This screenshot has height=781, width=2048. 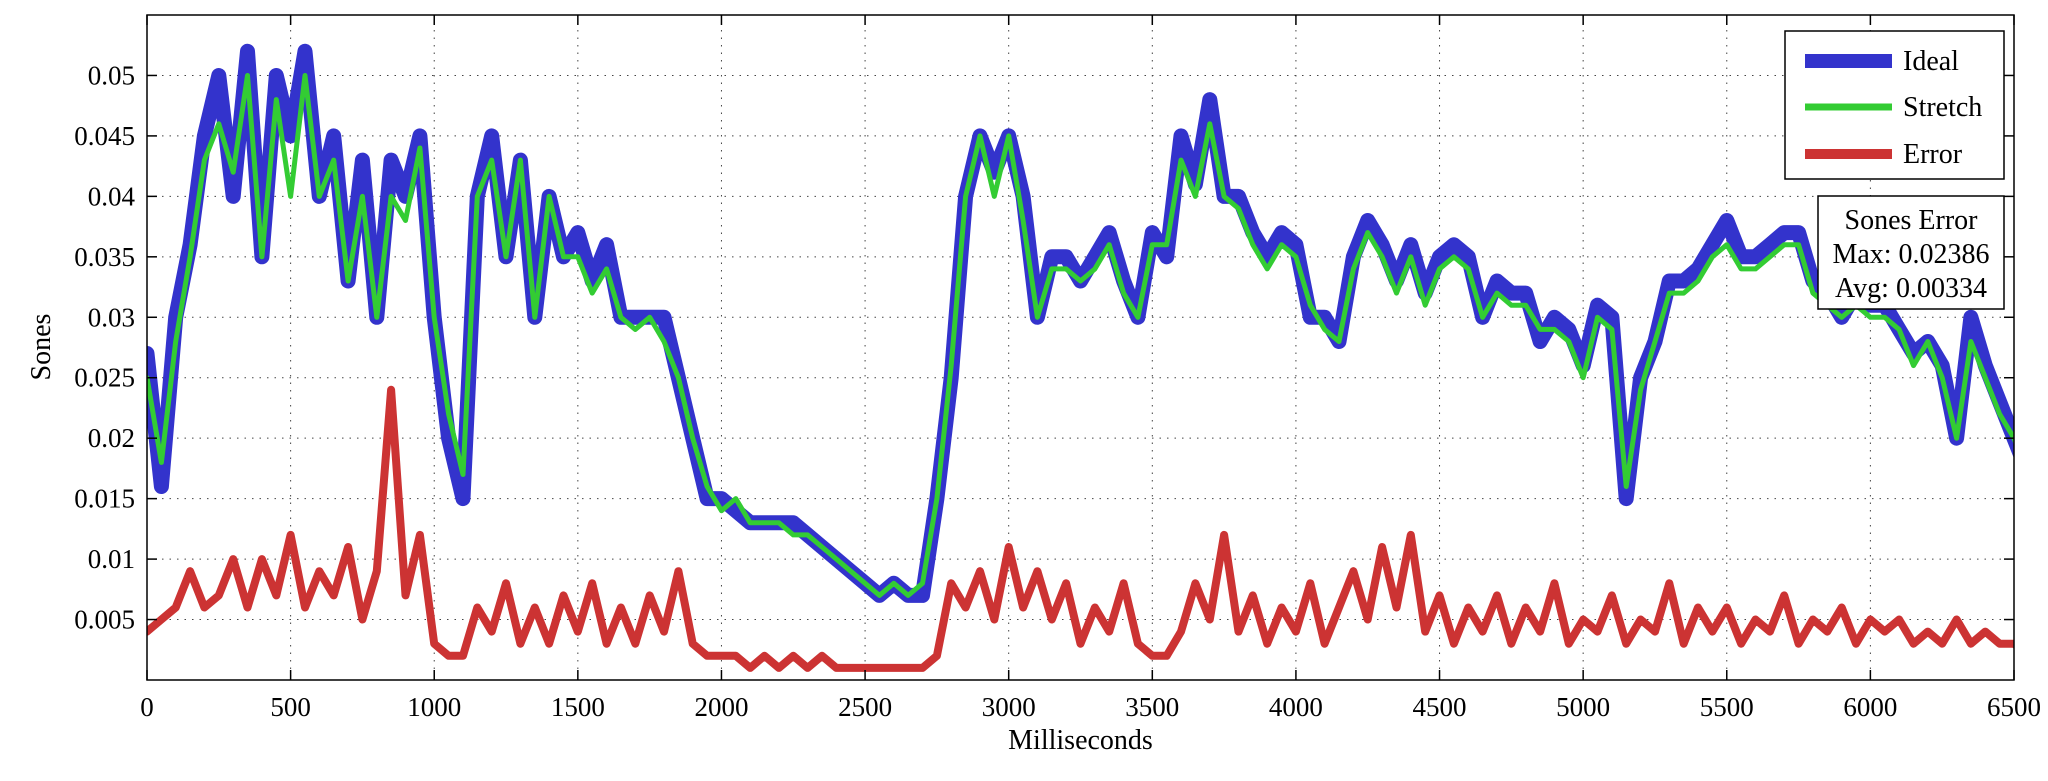 What do you see at coordinates (1296, 707) in the screenshot?
I see `x-tick-label: 4000` at bounding box center [1296, 707].